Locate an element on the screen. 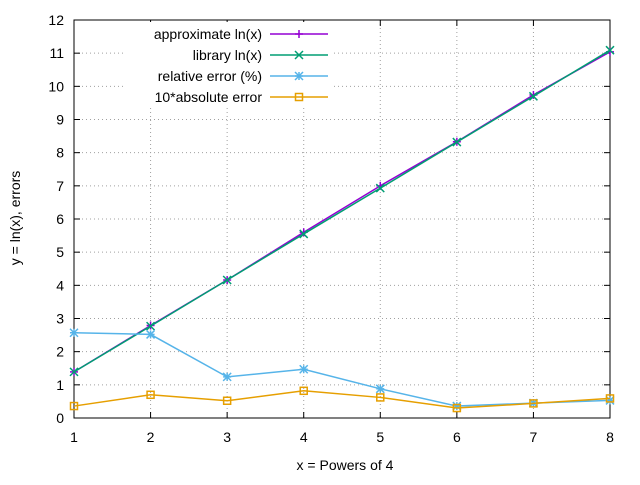 Image resolution: width=640 pixels, height=485 pixels. x-axis-label: x = Powers of 4 is located at coordinates (345, 465).